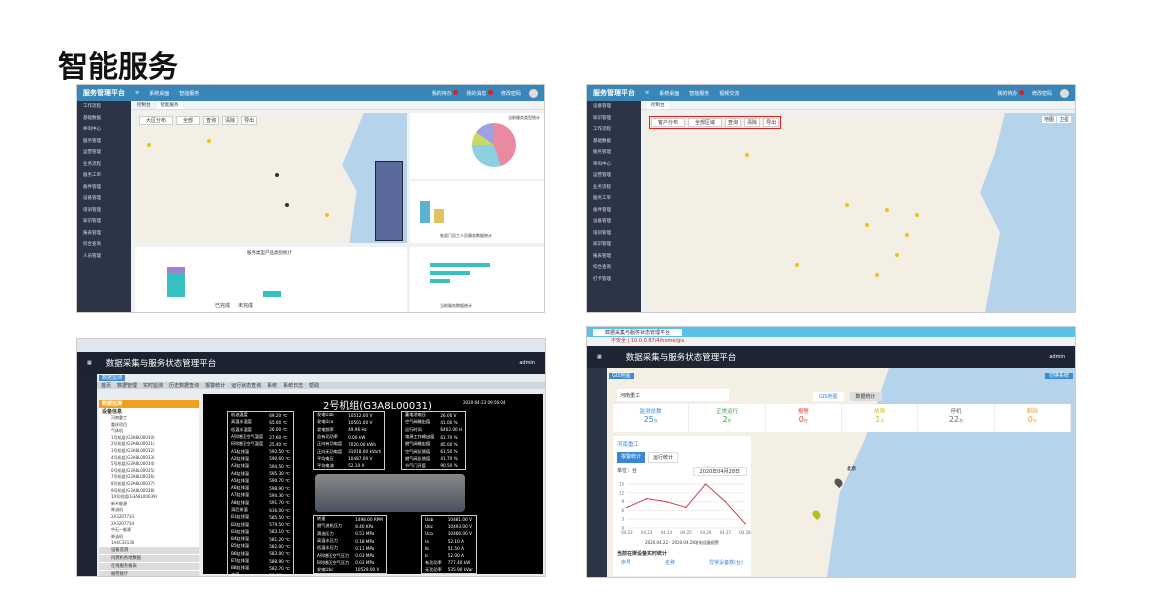 This screenshot has height=597, width=1159. What do you see at coordinates (599, 357) in the screenshot?
I see `grid-icon: ▦` at bounding box center [599, 357].